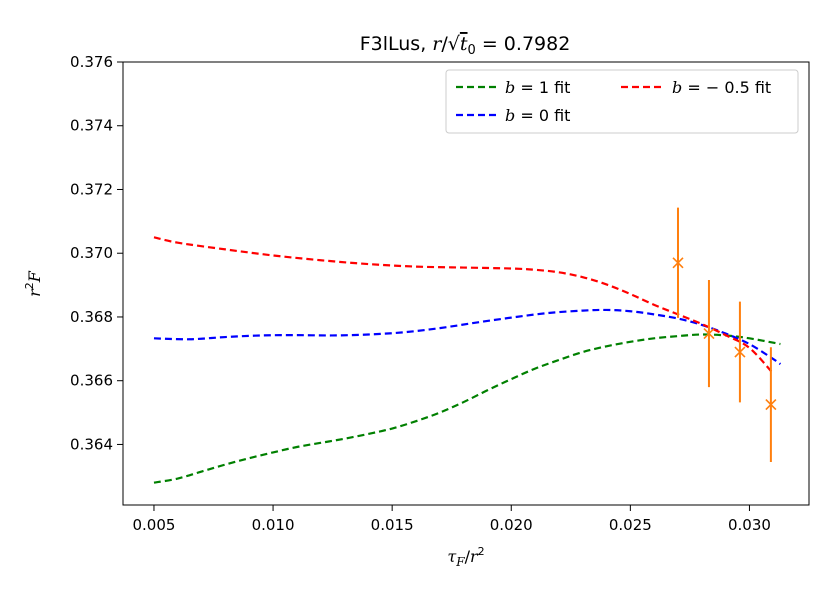  What do you see at coordinates (465, 557) in the screenshot?
I see `x-axis-label: τF/r2` at bounding box center [465, 557].